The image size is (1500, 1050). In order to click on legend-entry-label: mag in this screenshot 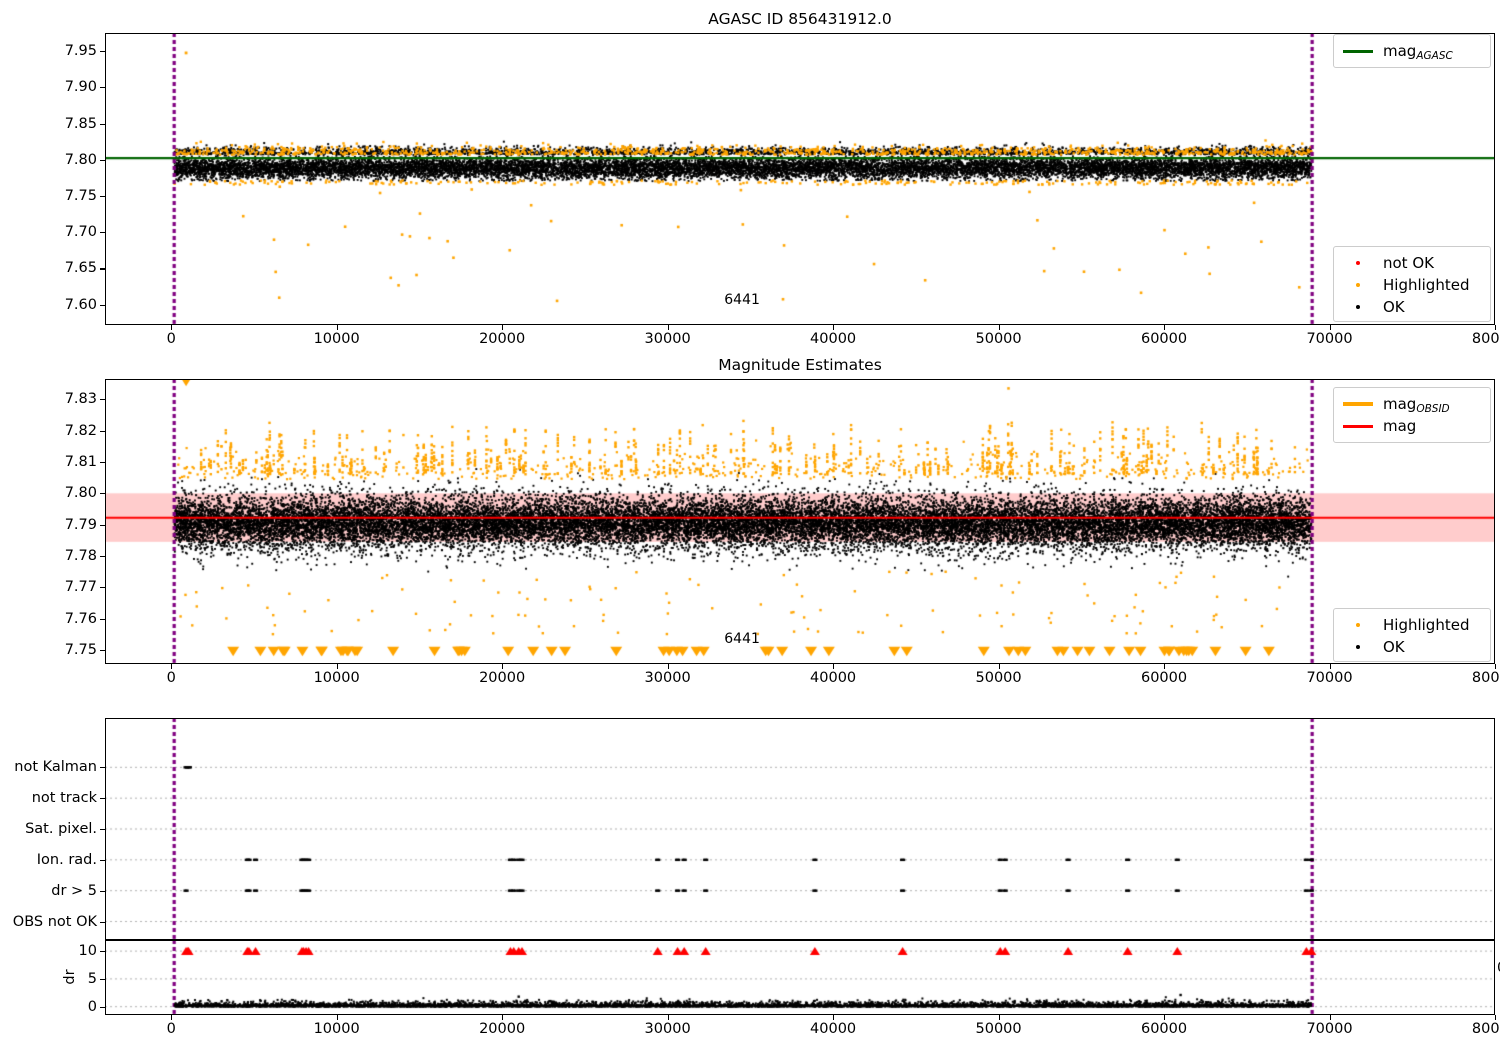, I will do `click(1400, 426)`.